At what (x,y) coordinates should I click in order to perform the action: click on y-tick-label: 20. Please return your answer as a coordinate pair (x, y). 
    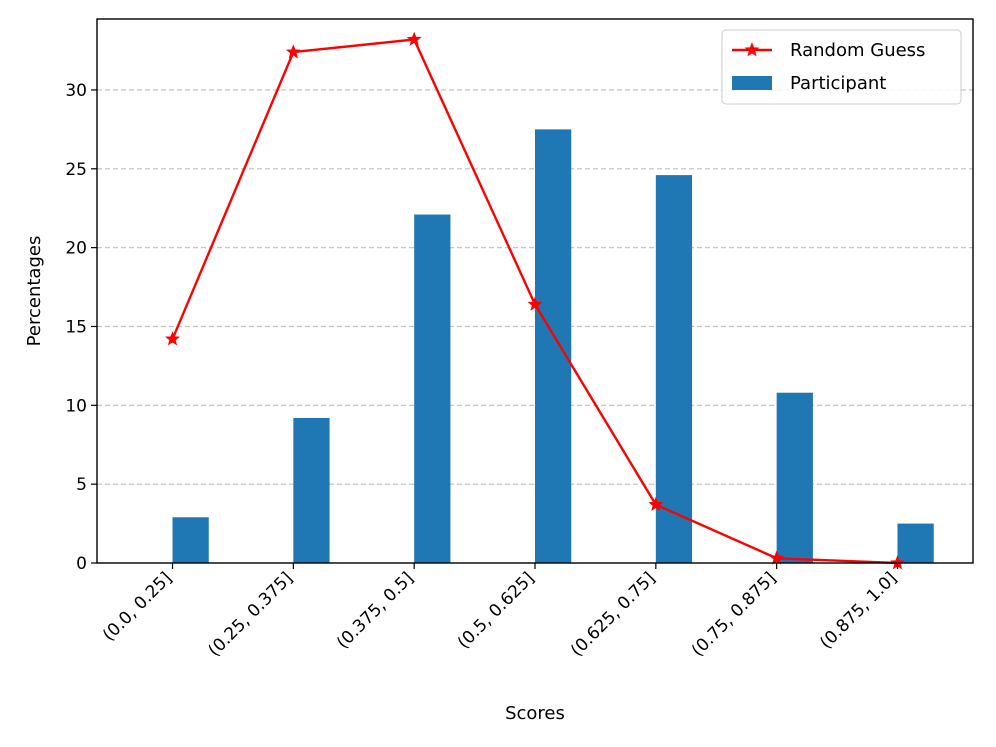
    Looking at the image, I should click on (76, 249).